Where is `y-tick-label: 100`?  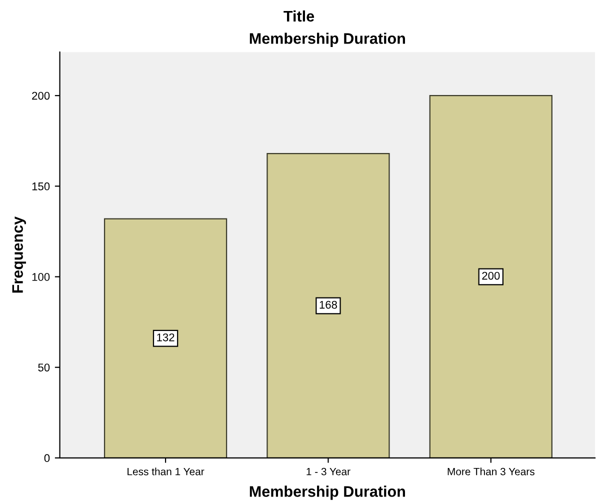
y-tick-label: 100 is located at coordinates (41, 277).